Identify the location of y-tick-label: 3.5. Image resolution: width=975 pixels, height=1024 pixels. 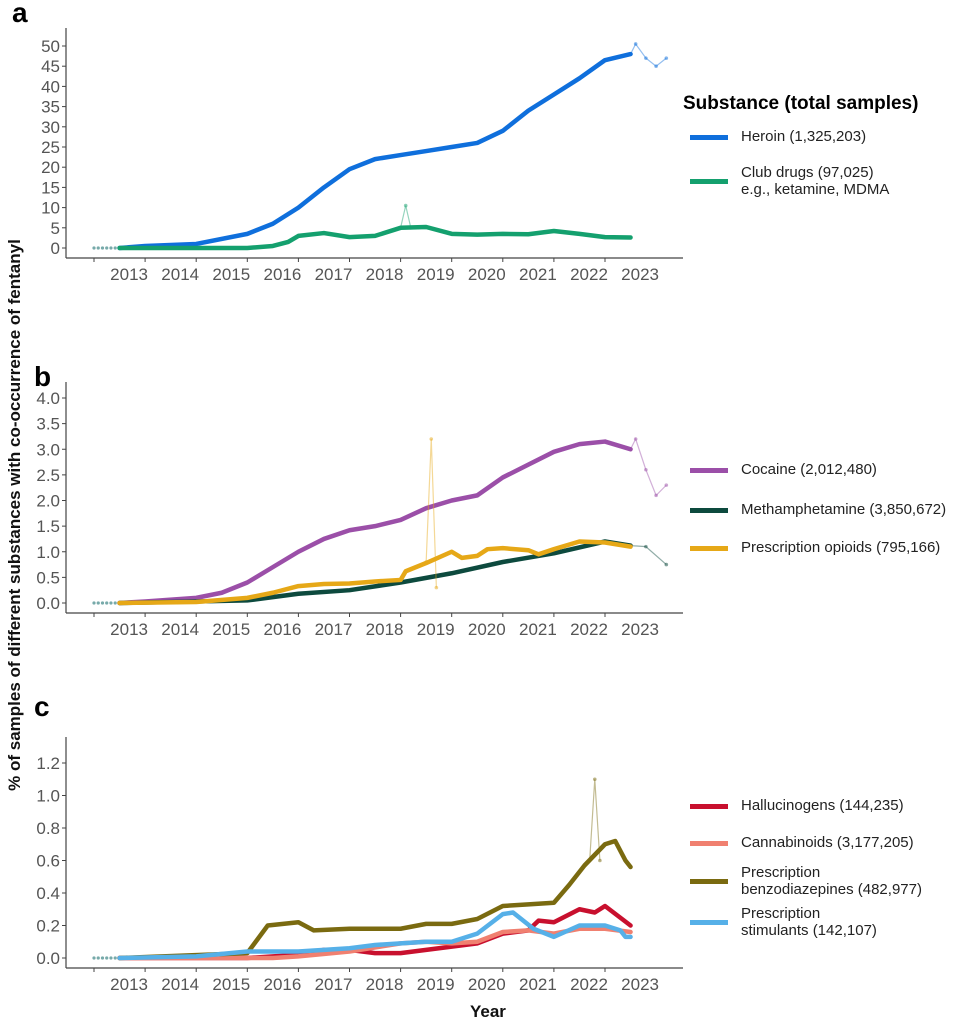
(48, 424).